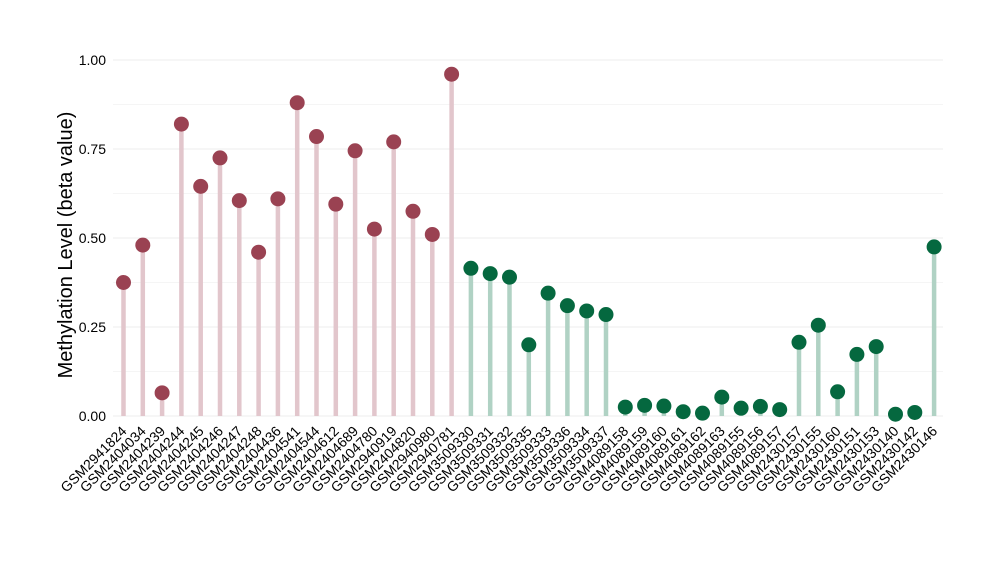 The width and height of the screenshot is (1000, 580). What do you see at coordinates (876, 347) in the screenshot?
I see `point-GSM2430153` at bounding box center [876, 347].